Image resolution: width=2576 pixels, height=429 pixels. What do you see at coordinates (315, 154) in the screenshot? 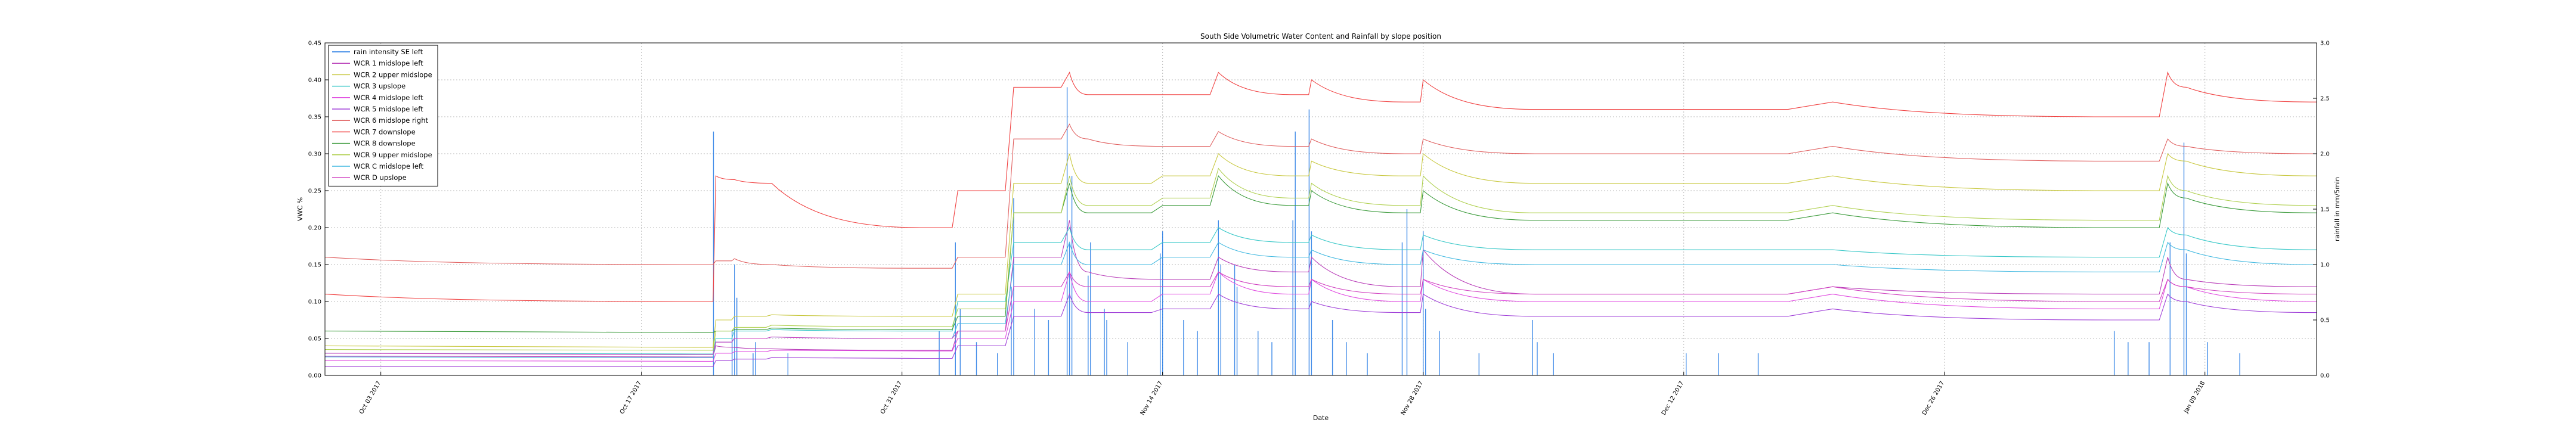
I see `left-tick-label: 0.30` at bounding box center [315, 154].